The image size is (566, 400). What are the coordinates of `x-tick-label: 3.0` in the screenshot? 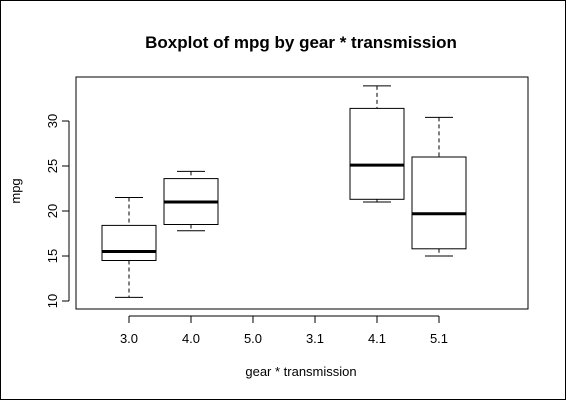 It's located at (129, 338).